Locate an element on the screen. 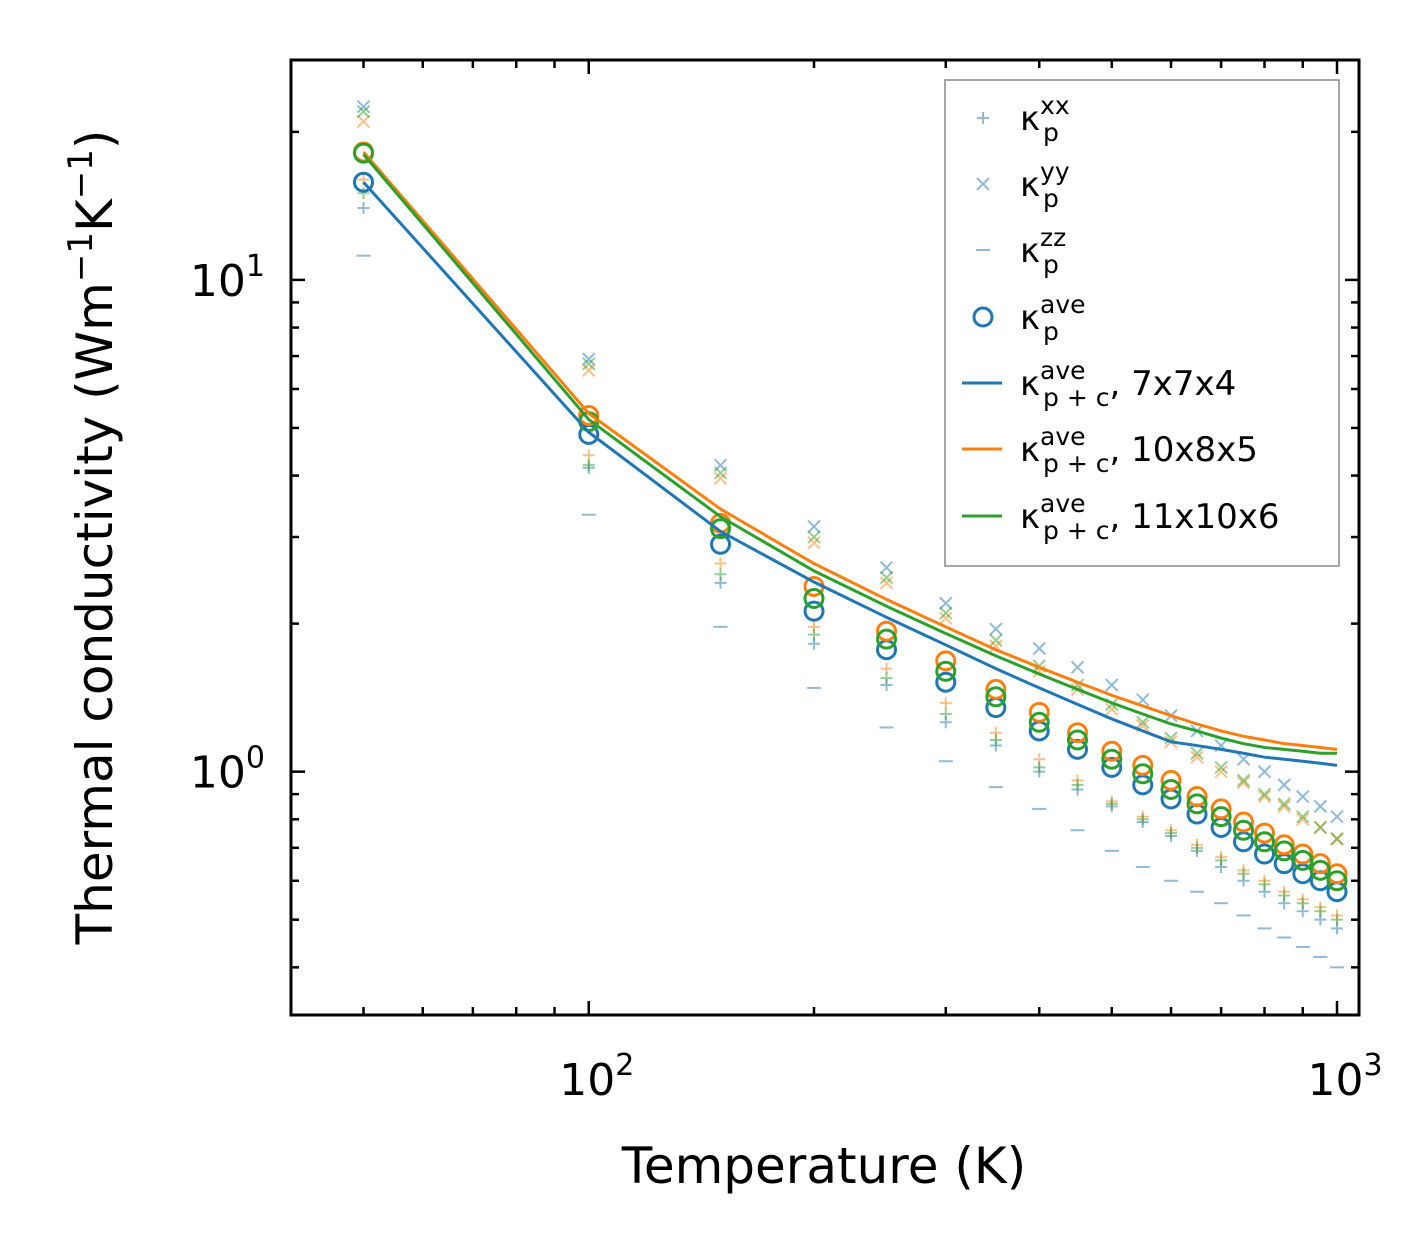 The width and height of the screenshot is (1421, 1254). legend-label: κyy p is located at coordinates (1045, 185).